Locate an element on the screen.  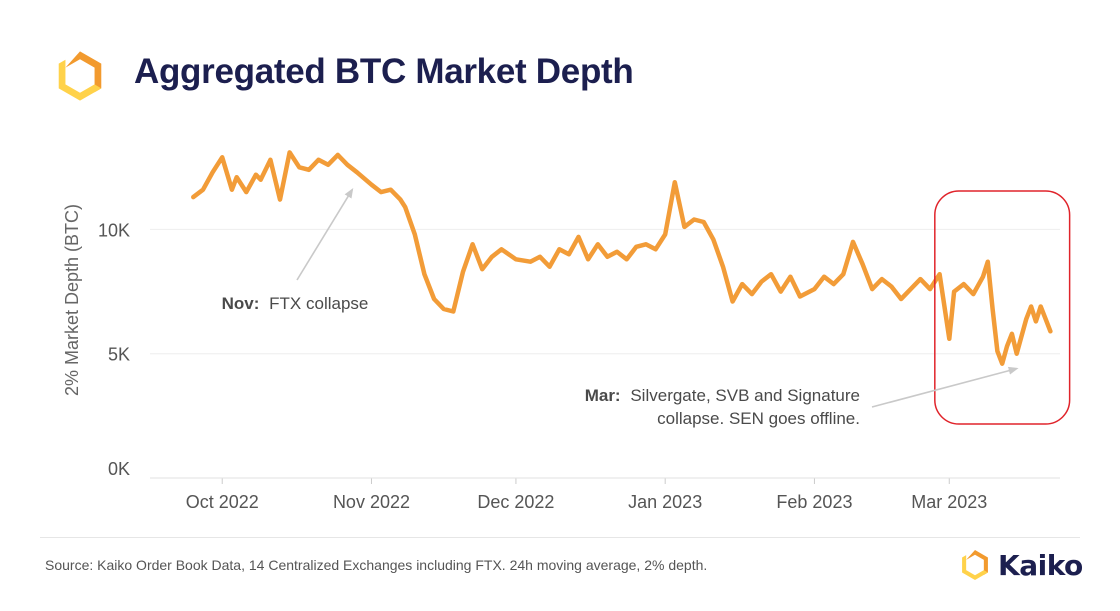
annotation-mar-bold: Mar: is located at coordinates (603, 395).